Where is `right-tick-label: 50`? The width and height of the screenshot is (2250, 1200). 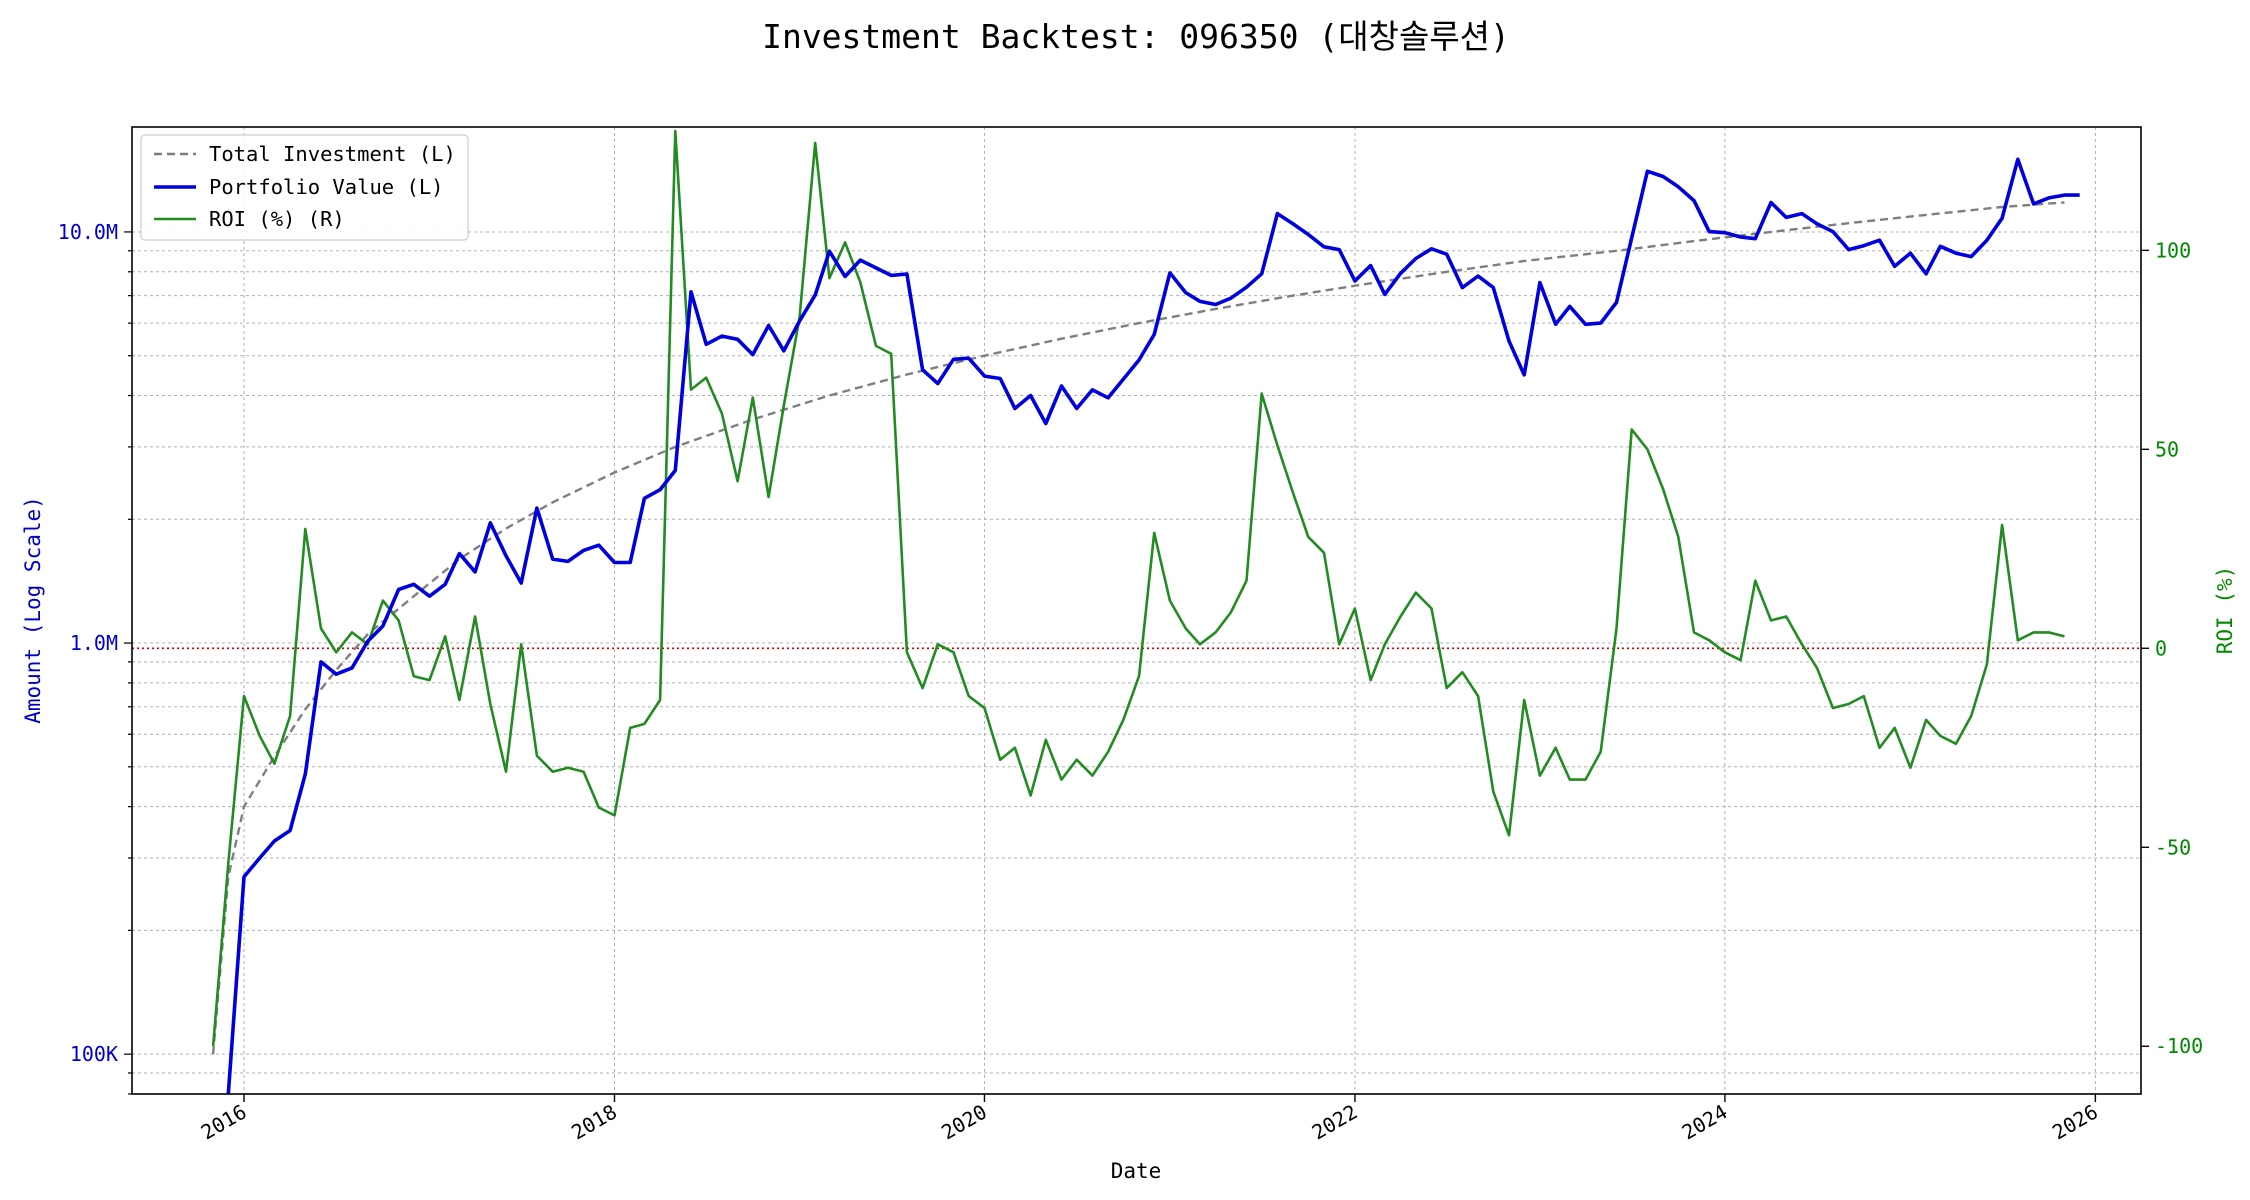 right-tick-label: 50 is located at coordinates (2167, 449).